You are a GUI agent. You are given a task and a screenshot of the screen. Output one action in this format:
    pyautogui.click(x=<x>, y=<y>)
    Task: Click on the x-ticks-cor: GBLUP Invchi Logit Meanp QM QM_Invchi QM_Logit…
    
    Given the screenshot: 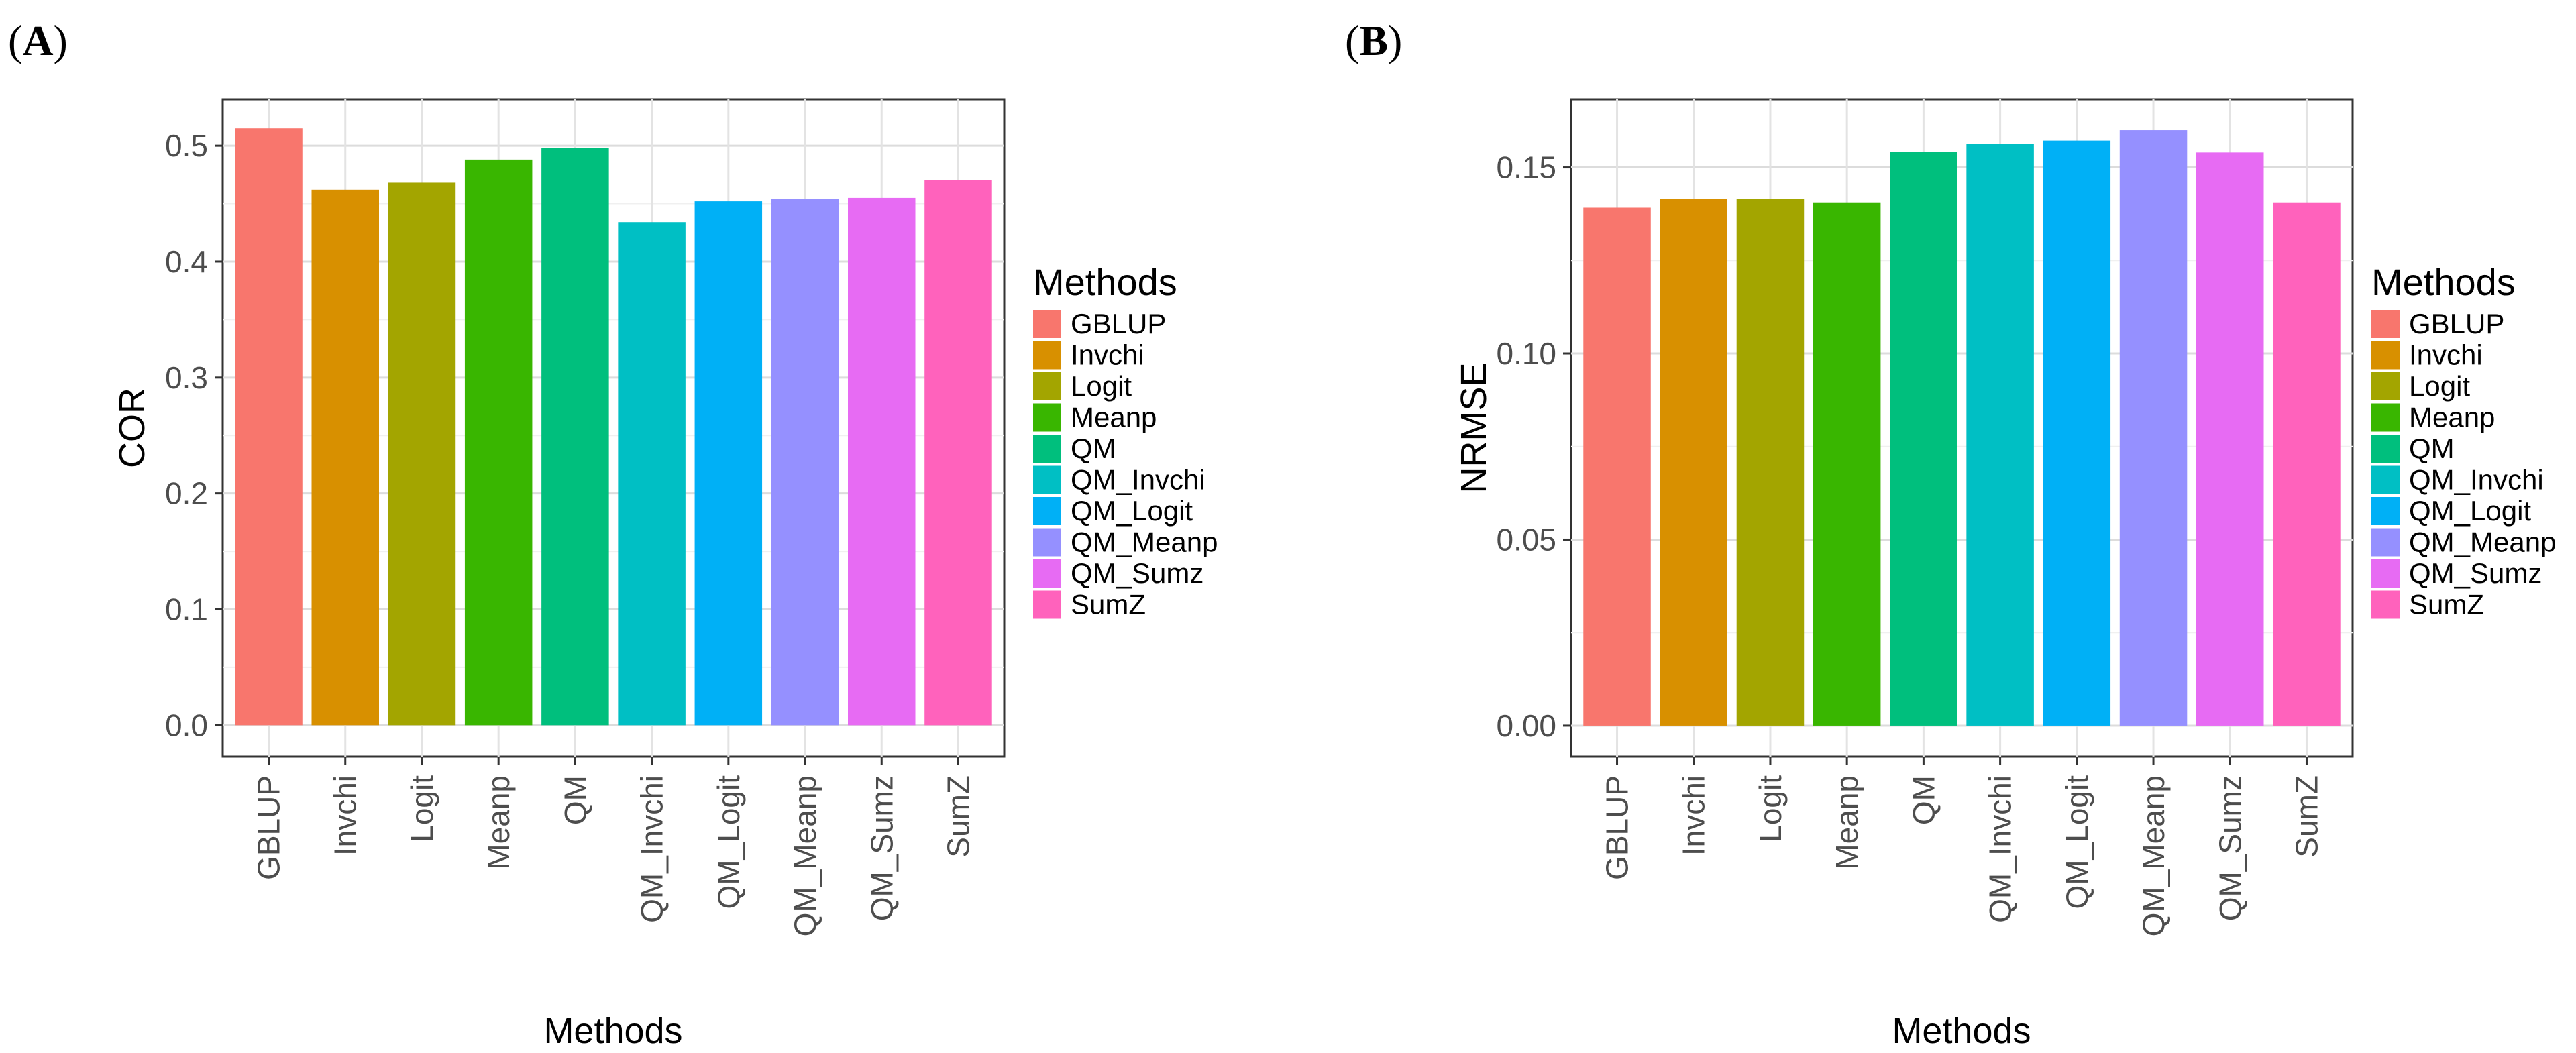 What is the action you would take?
    pyautogui.click(x=613, y=846)
    